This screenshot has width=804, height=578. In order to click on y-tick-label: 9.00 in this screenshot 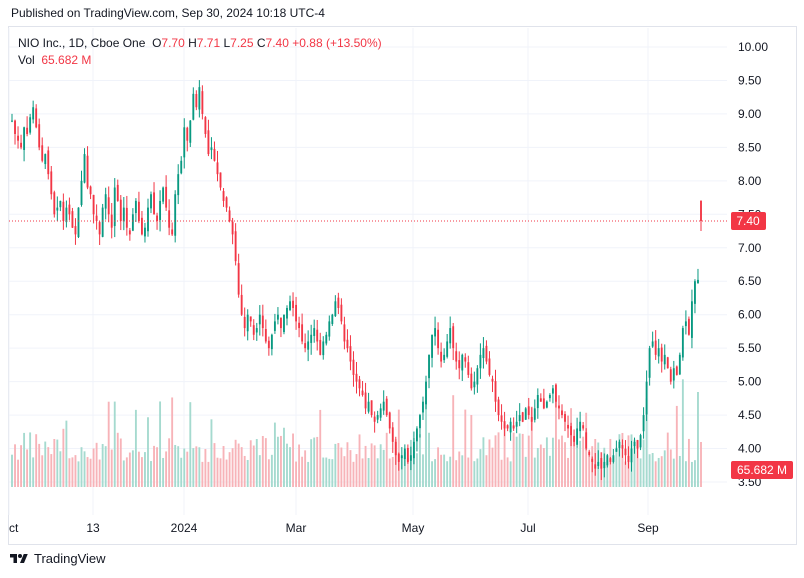, I will do `click(750, 114)`.